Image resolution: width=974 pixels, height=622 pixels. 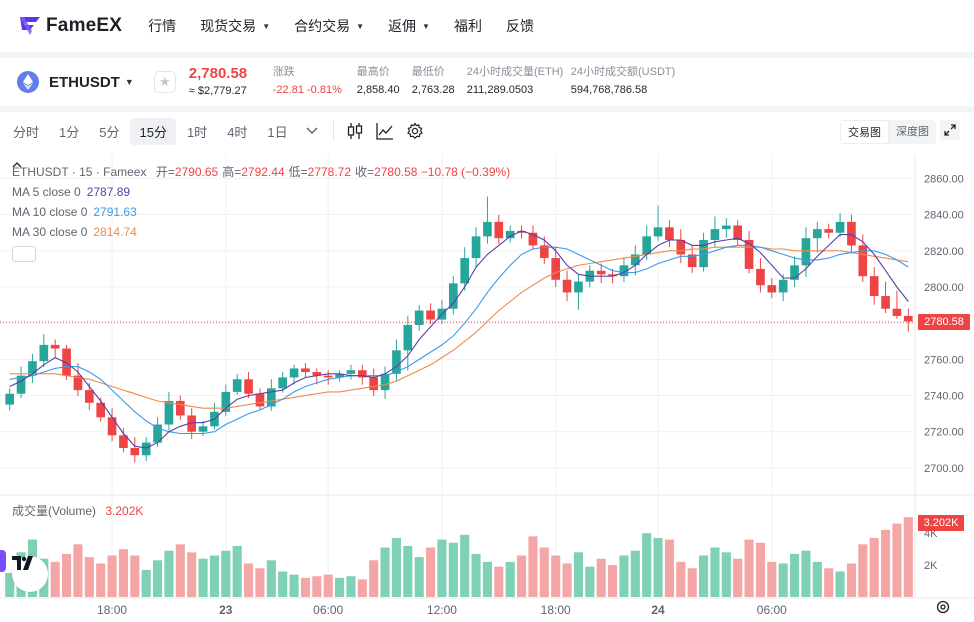 I want to click on tab-timeframe: 15分, so click(x=153, y=131).